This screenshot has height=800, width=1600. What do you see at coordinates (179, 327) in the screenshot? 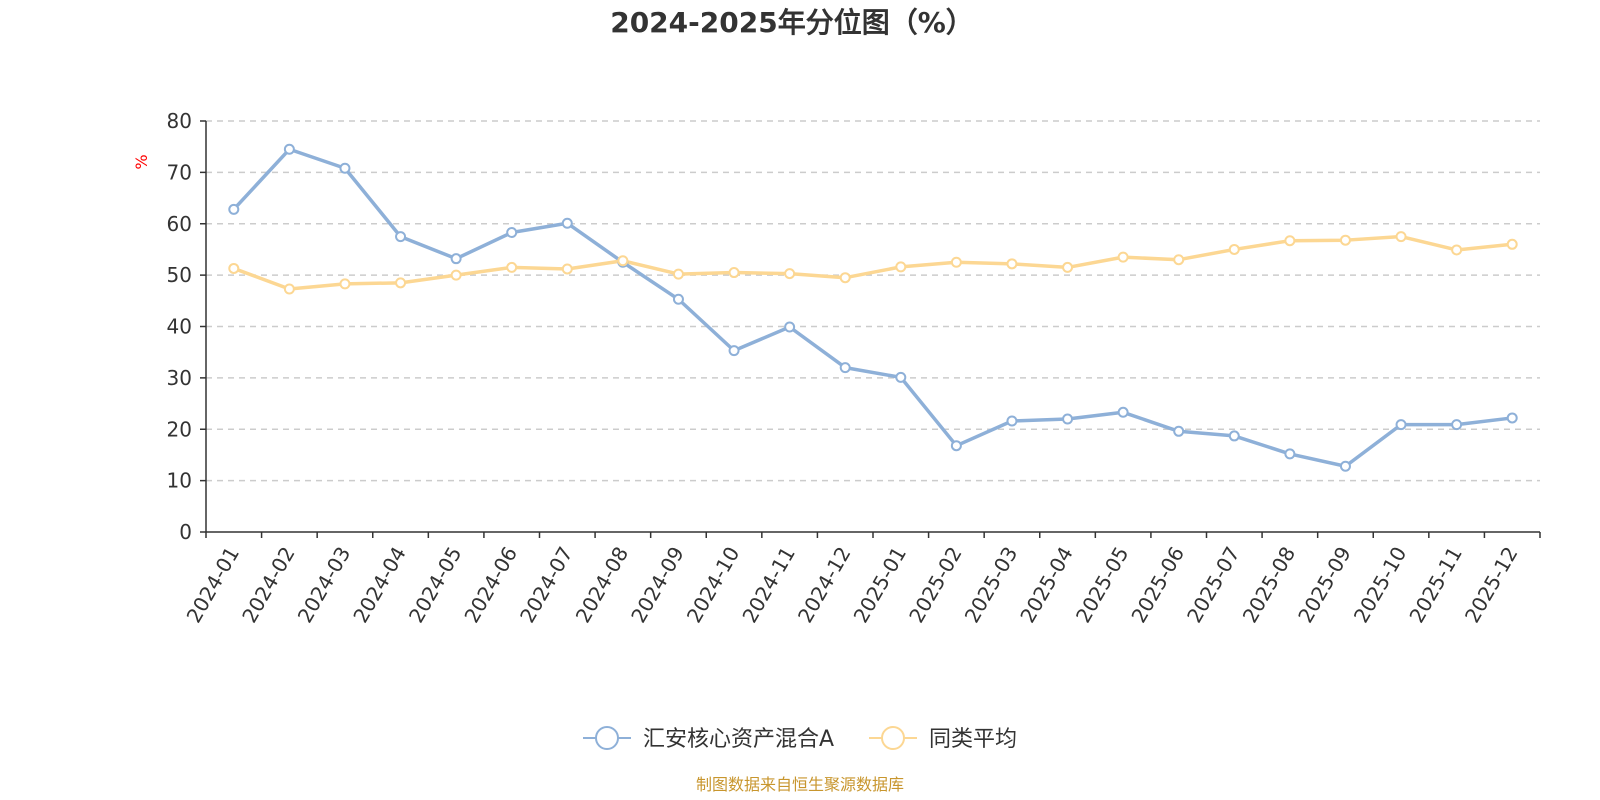
I see `y-tick-label: 40` at bounding box center [179, 327].